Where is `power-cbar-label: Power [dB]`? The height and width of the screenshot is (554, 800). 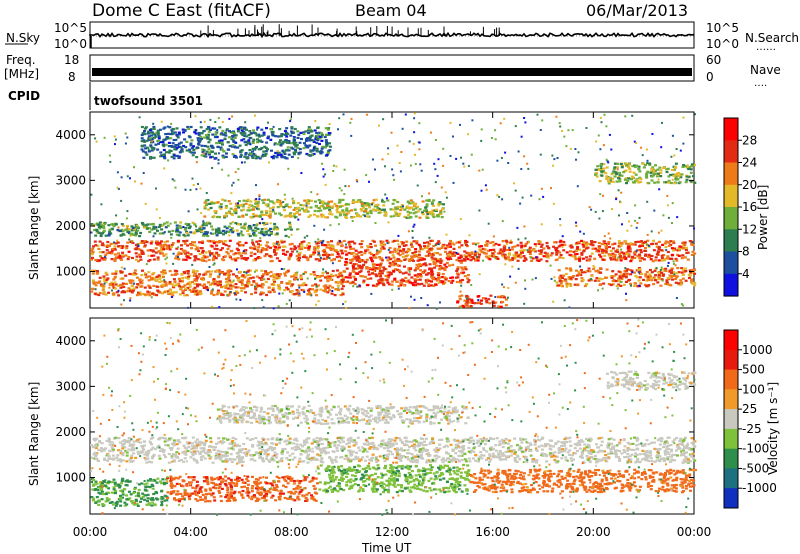 power-cbar-label: Power [dB] is located at coordinates (763, 217).